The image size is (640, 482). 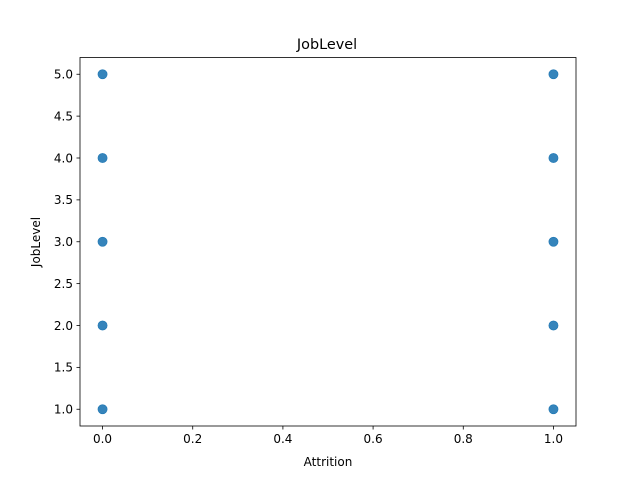 I want to click on y-tick-label: 2.0, so click(x=63, y=326).